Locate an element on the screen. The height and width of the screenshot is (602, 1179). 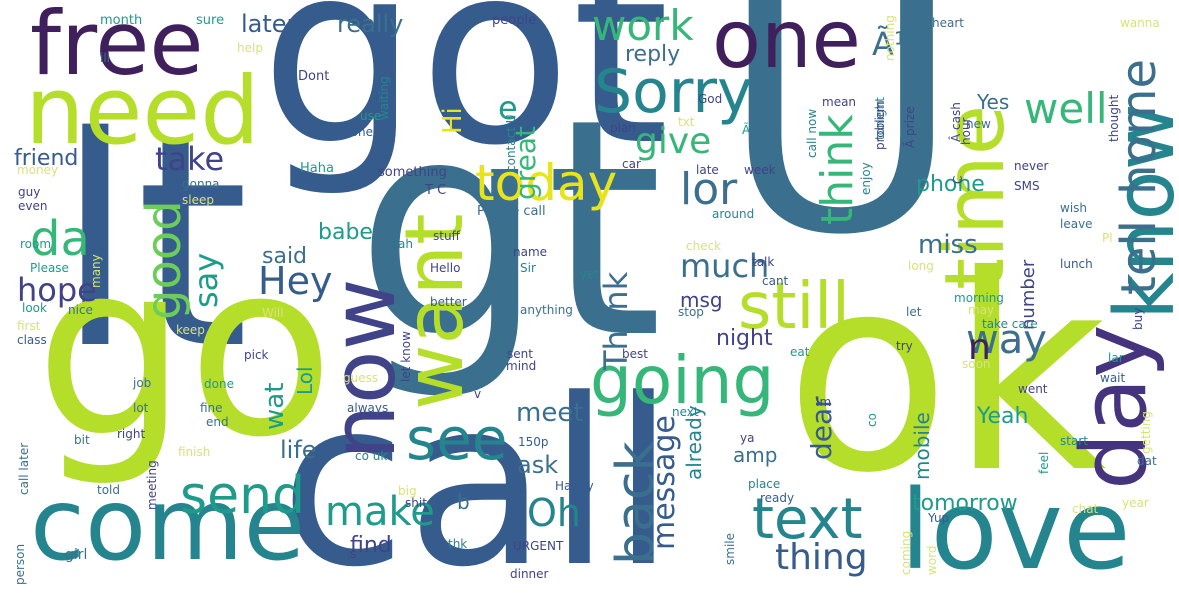
word: God is located at coordinates (710, 99).